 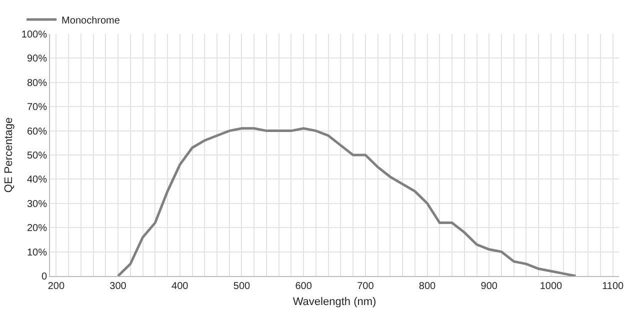 I want to click on x-tick-label: 500, so click(x=242, y=286).